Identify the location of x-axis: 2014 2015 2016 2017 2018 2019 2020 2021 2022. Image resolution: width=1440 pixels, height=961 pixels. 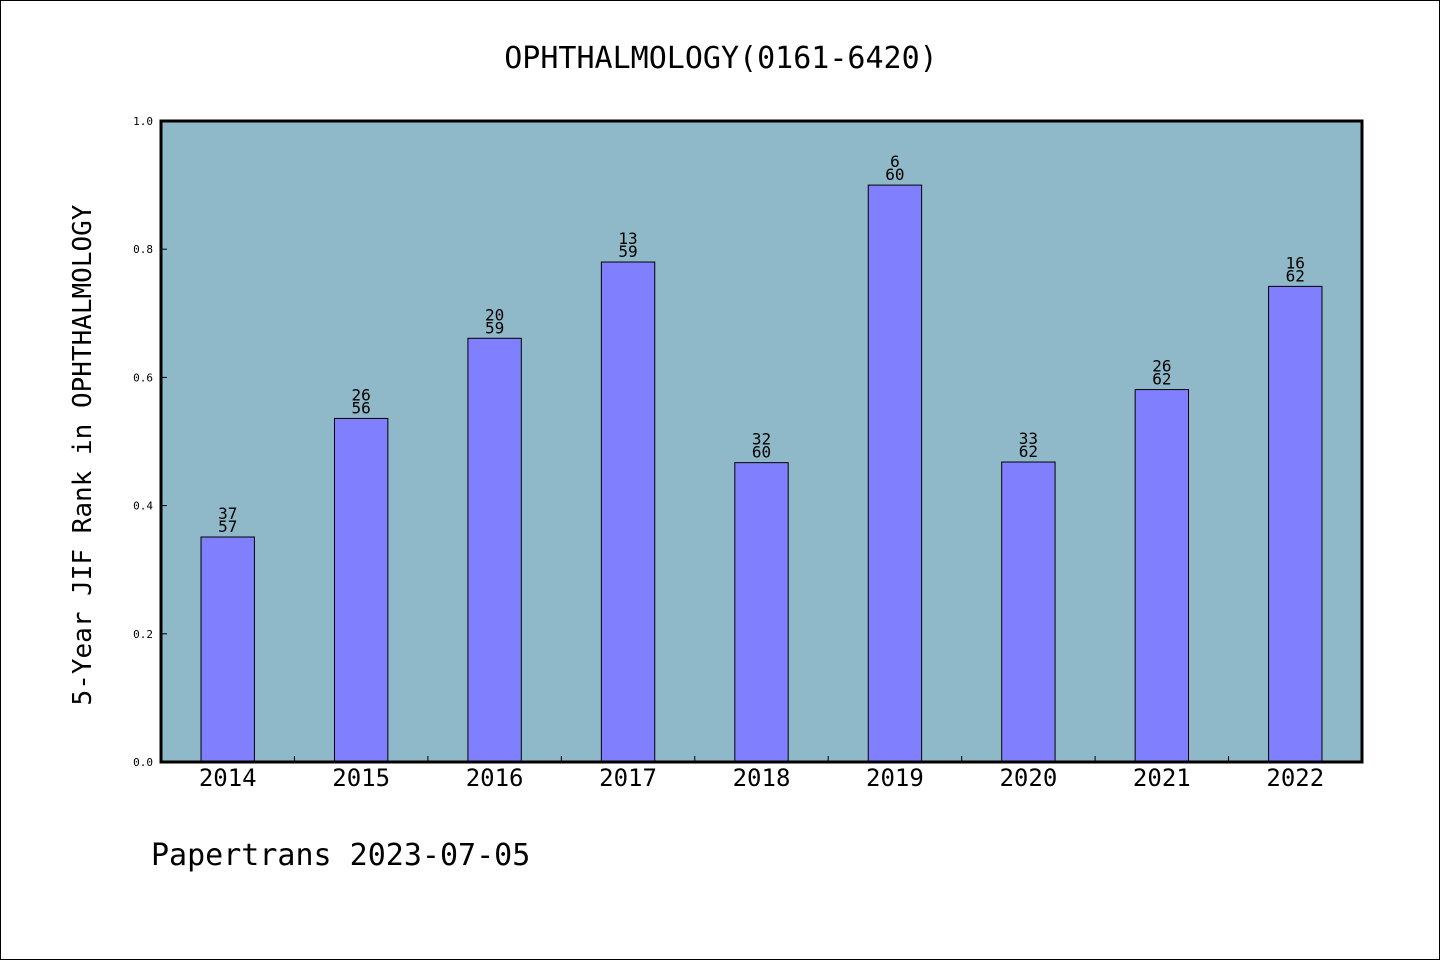
(761, 774).